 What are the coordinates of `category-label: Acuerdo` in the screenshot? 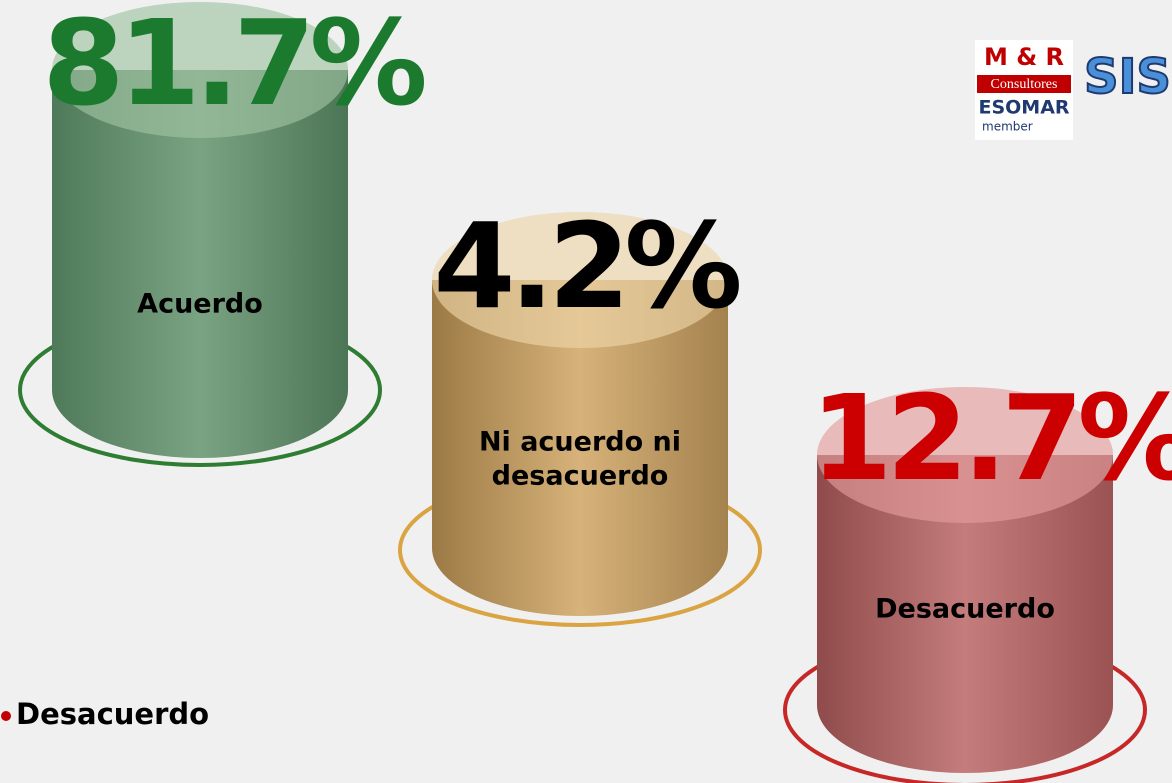 It's located at (200, 304).